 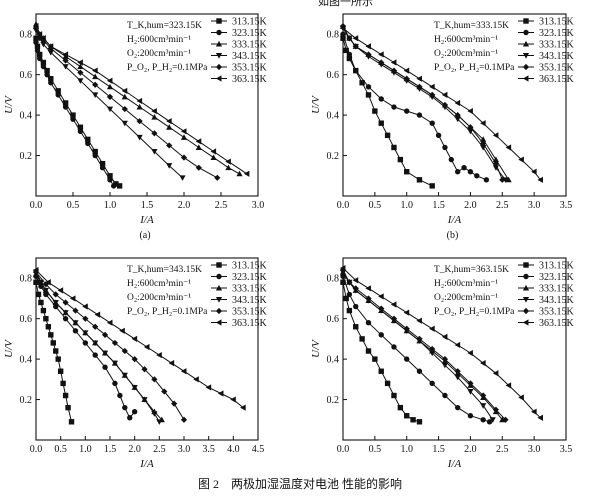 What do you see at coordinates (546, 45) in the screenshot?
I see `legend-entry: 333.15K` at bounding box center [546, 45].